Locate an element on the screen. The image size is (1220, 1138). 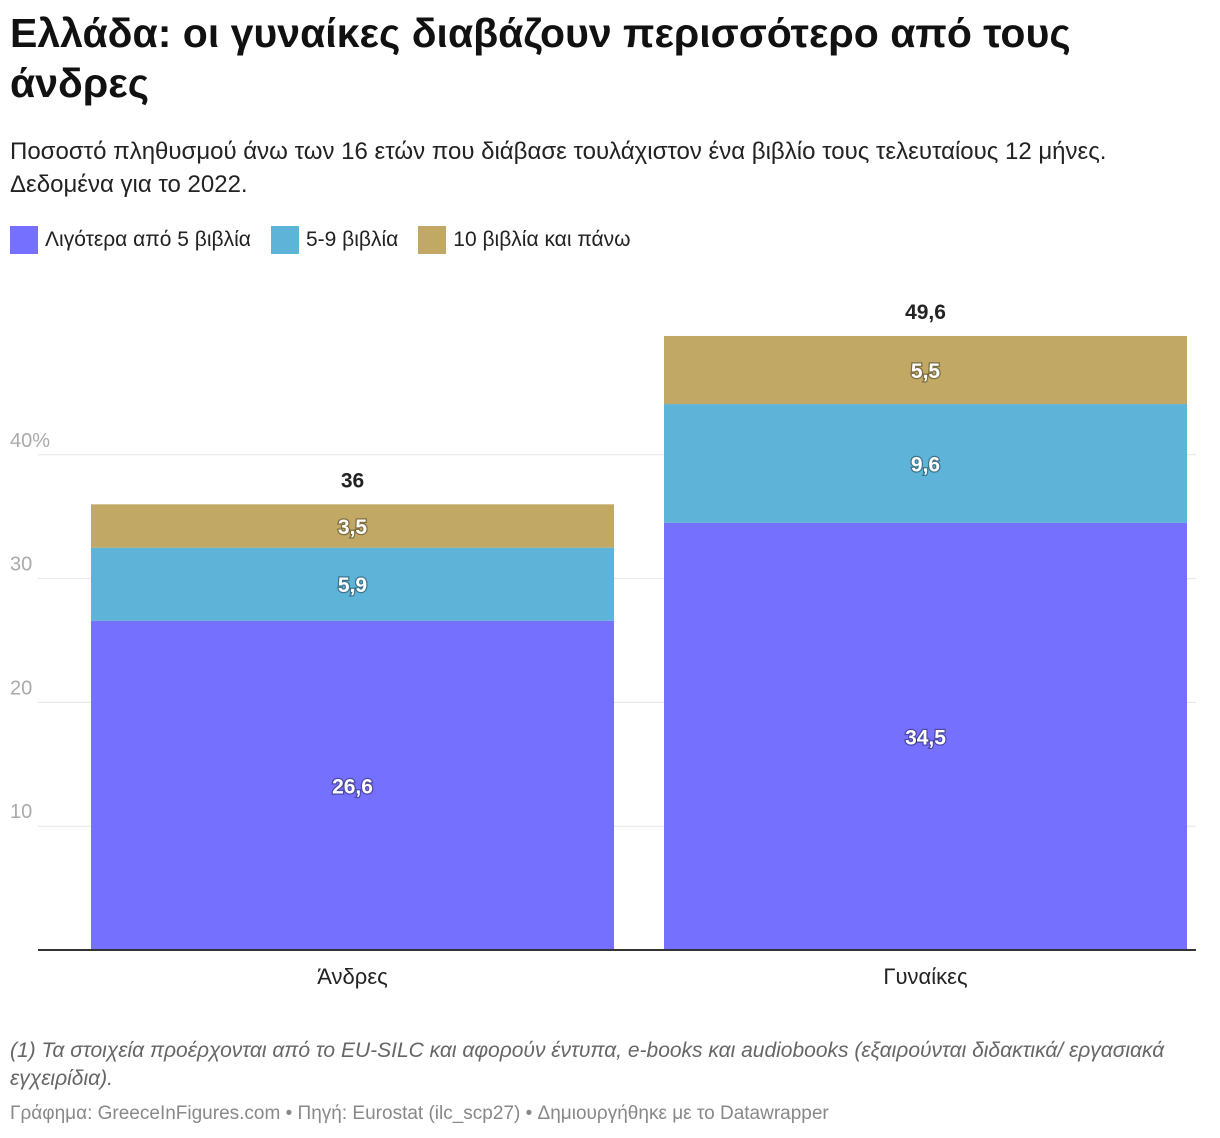
data-label-2-1: 34,5 is located at coordinates (925, 737).